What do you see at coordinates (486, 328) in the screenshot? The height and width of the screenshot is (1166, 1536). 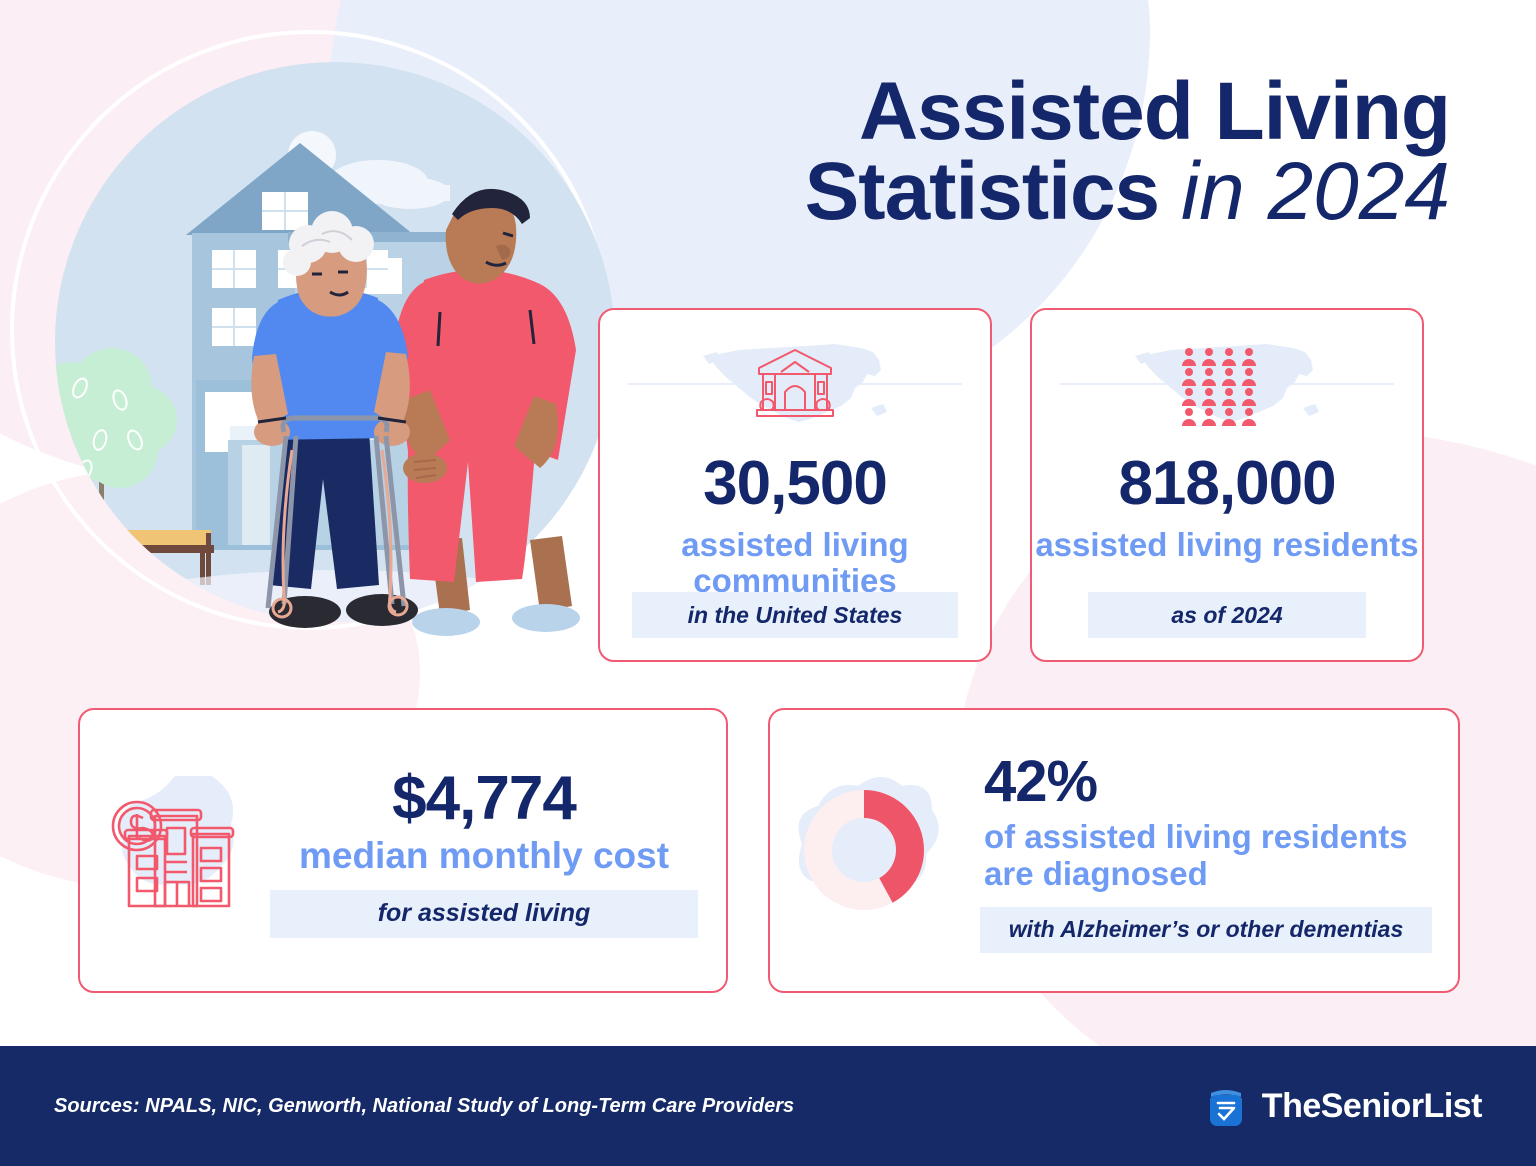 I see `scrub-pocket-lines` at bounding box center [486, 328].